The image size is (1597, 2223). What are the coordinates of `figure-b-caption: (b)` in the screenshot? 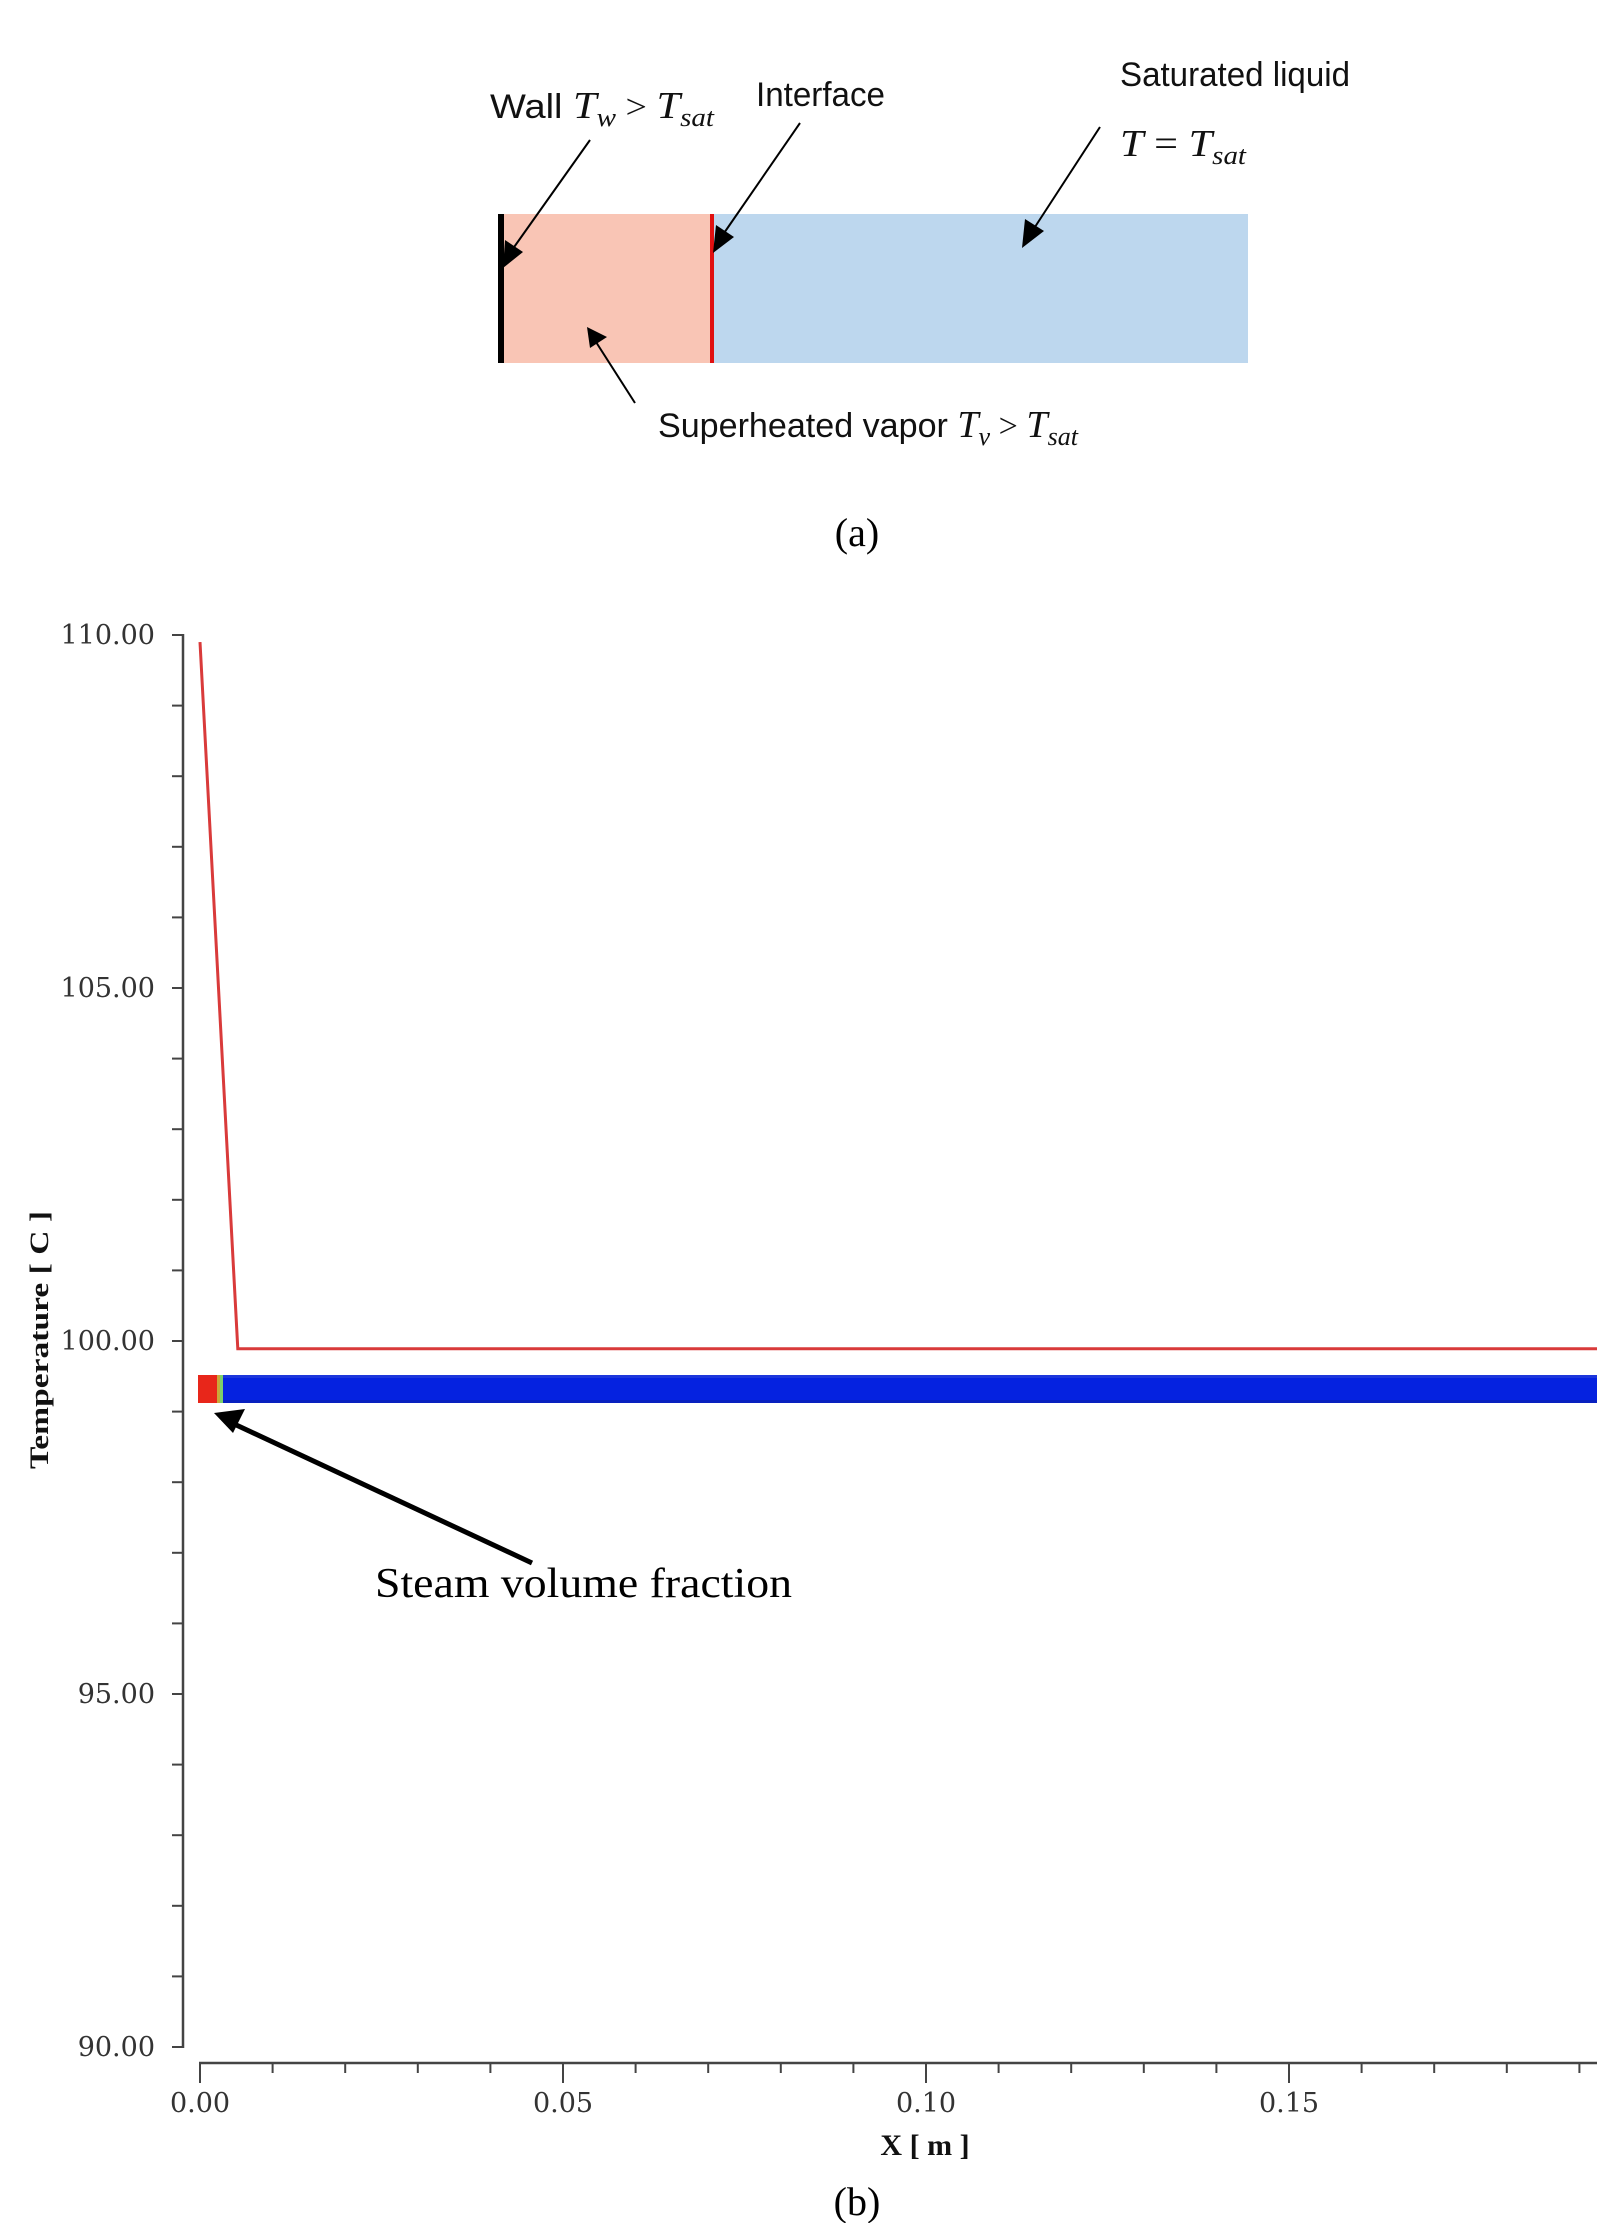 It's located at (857, 2201).